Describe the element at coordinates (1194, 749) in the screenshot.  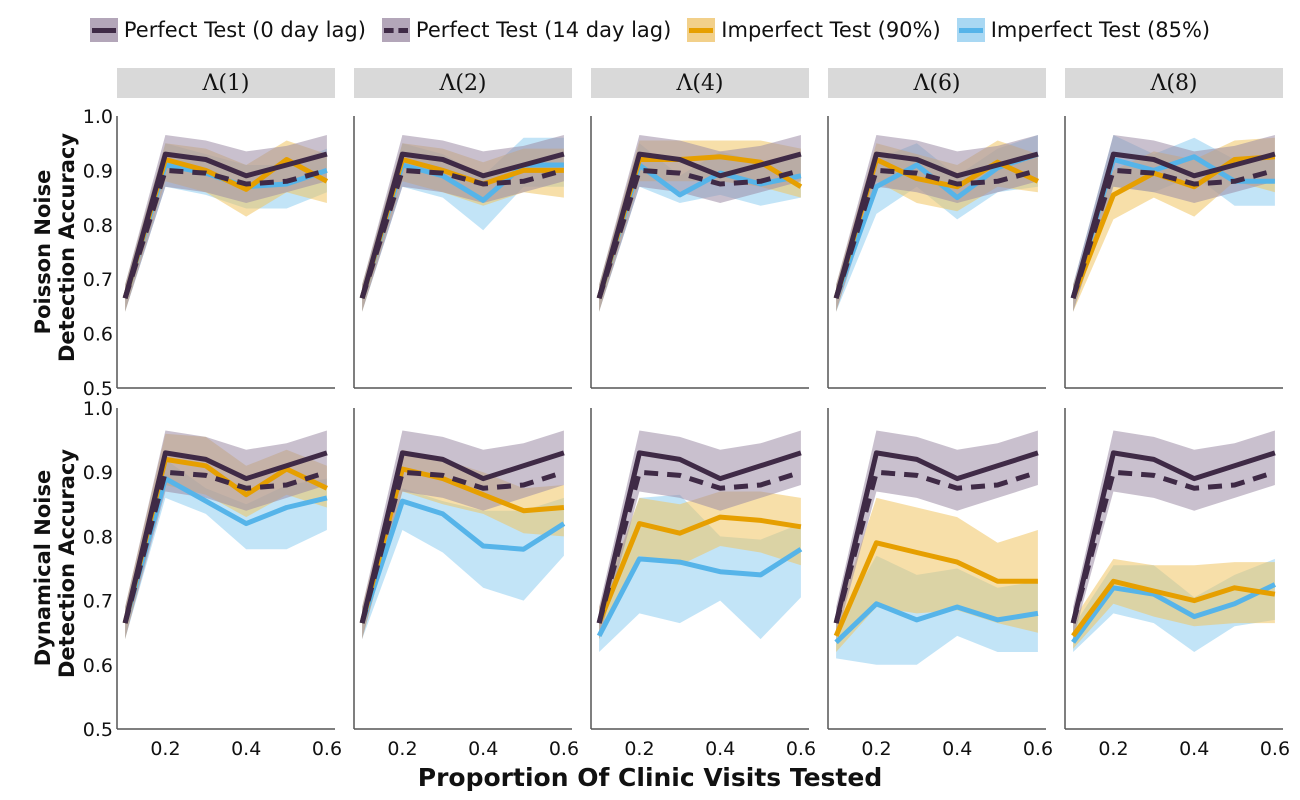
I see `x-tick-label-r2-c5: 0.4` at that location.